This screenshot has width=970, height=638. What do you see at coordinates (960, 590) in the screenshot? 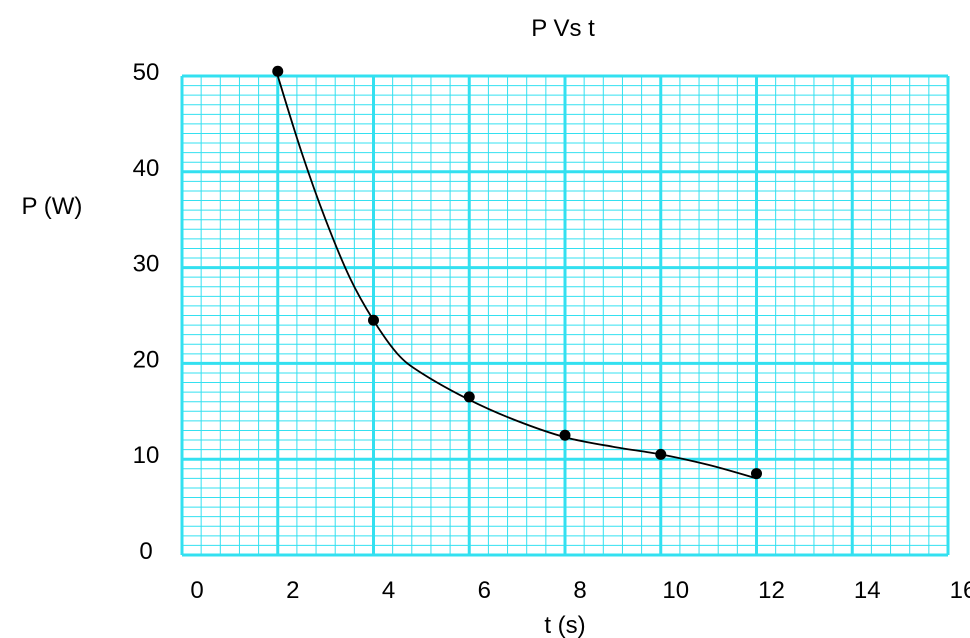
I see `x-tick-label: 16` at bounding box center [960, 590].